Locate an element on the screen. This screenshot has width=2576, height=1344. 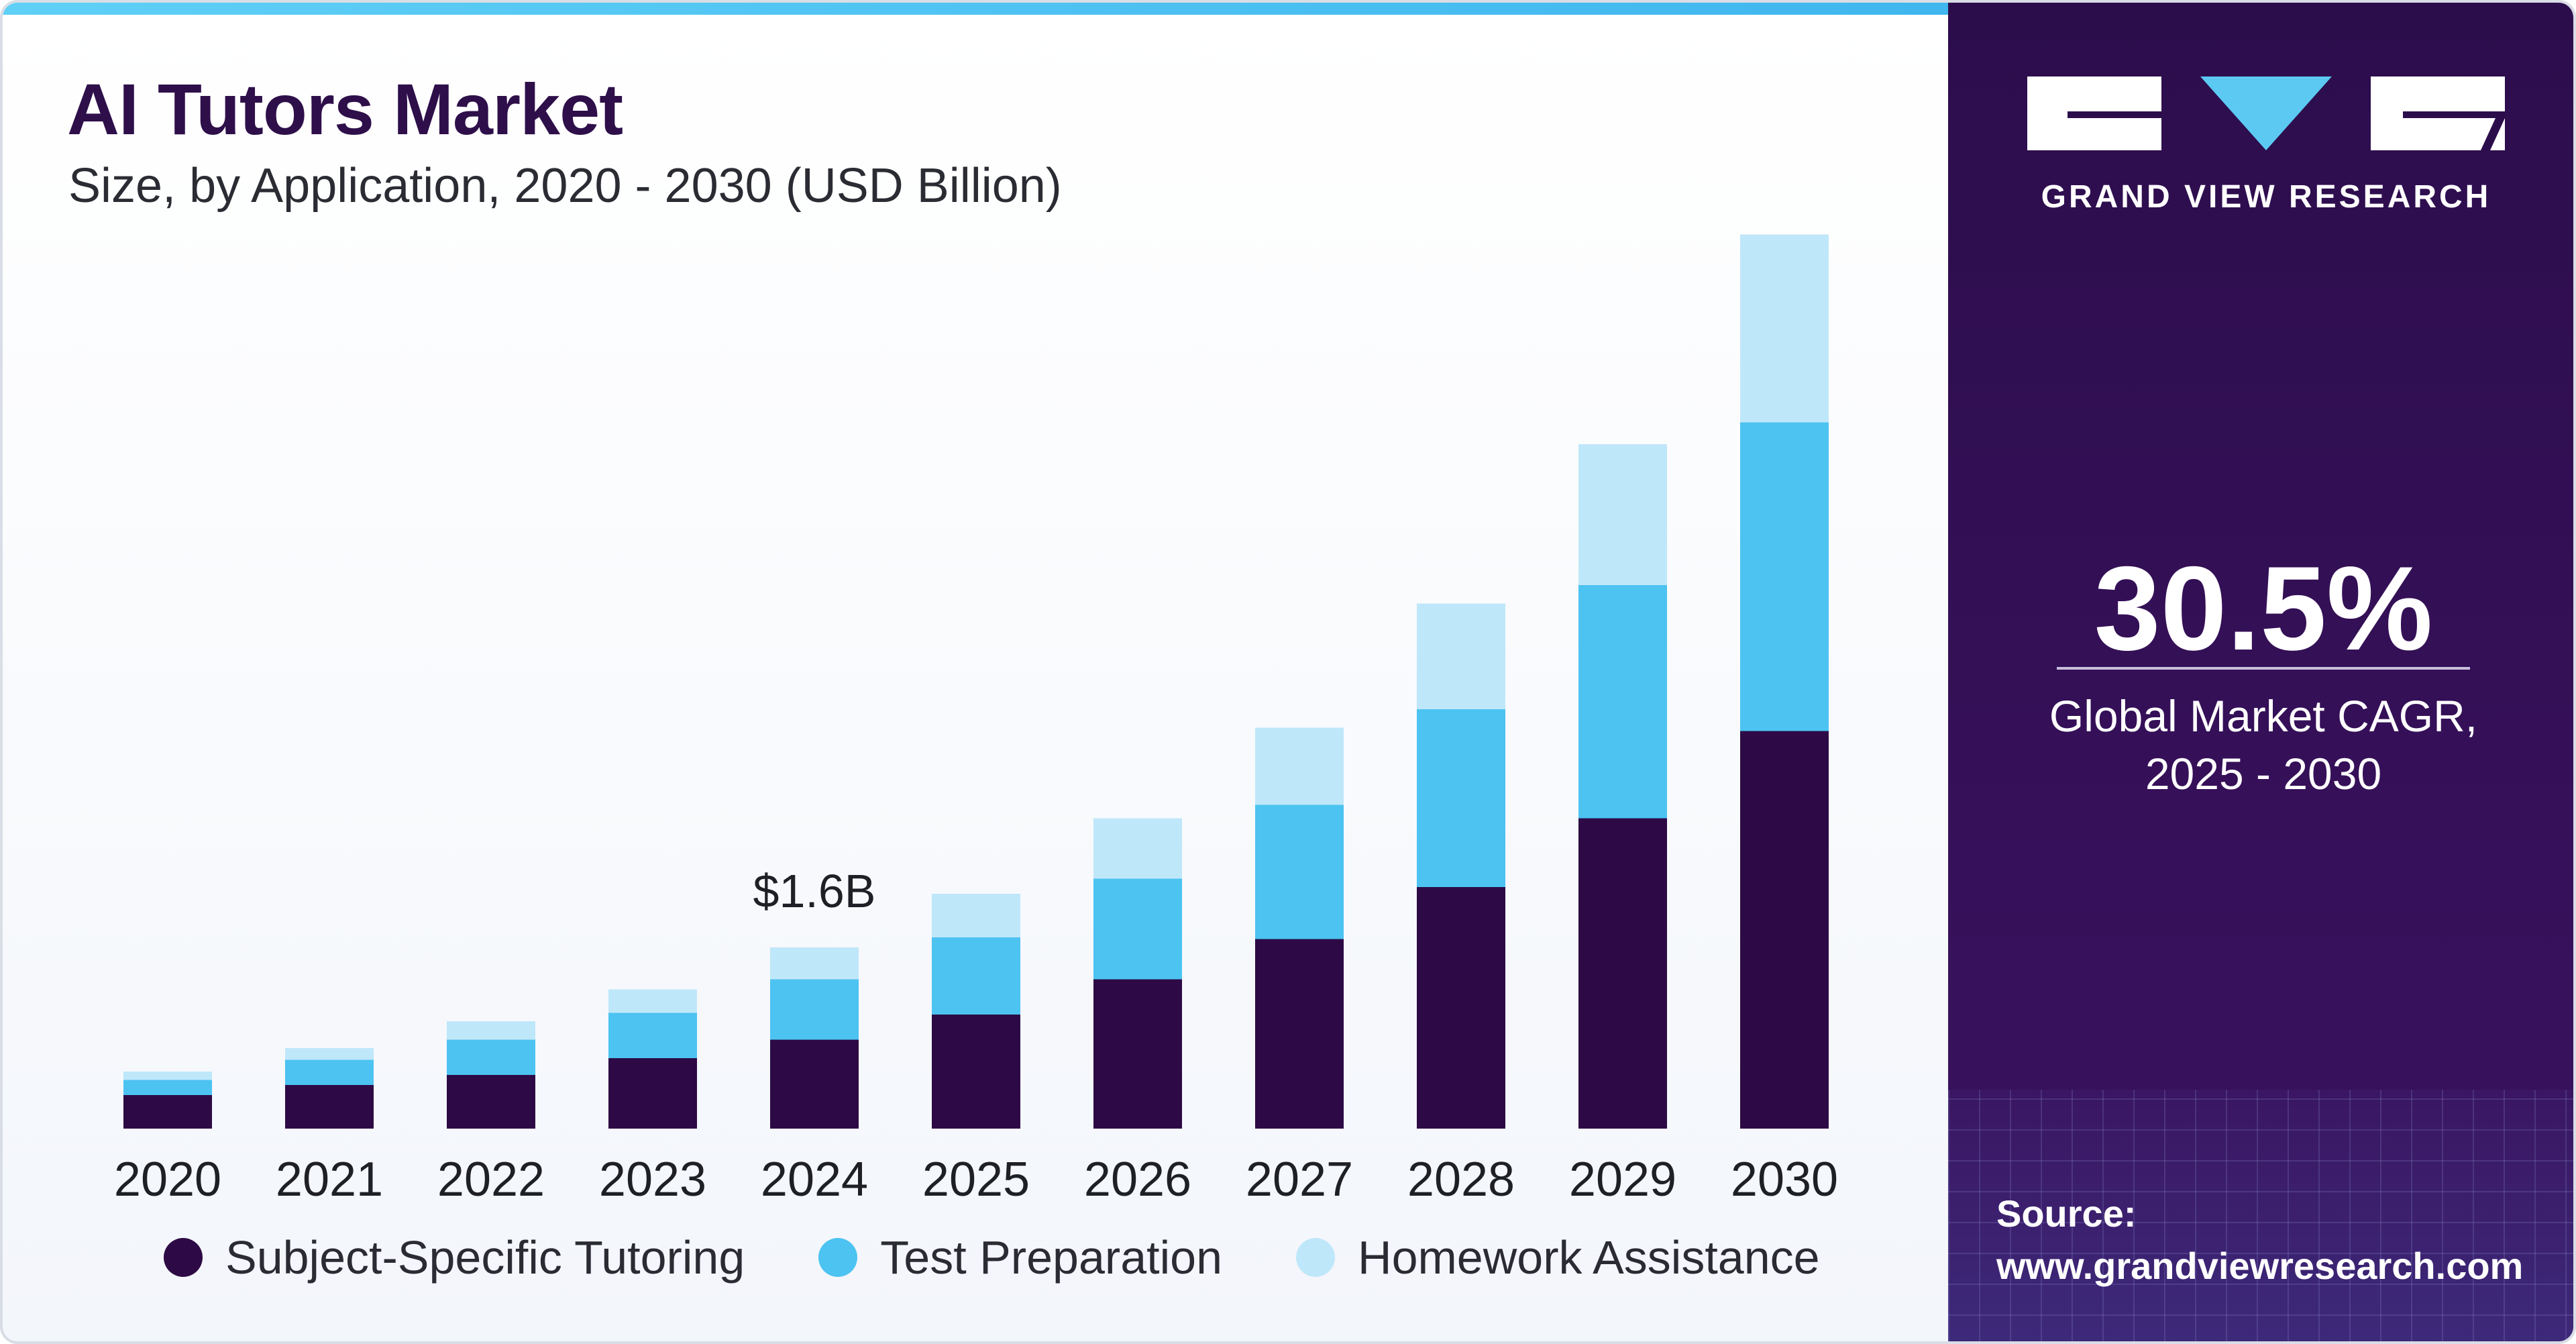
bar-test-preparation-2024 is located at coordinates (814, 1009).